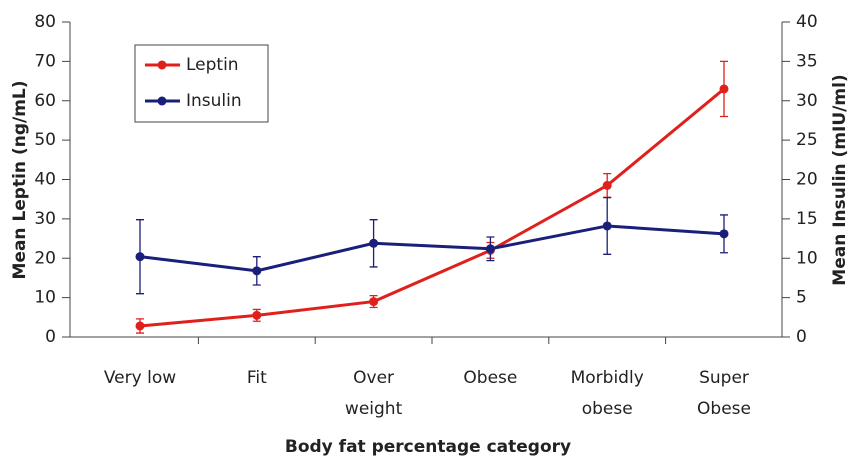  Describe the element at coordinates (50, 337) in the screenshot. I see `y-tick-label: 0` at that location.